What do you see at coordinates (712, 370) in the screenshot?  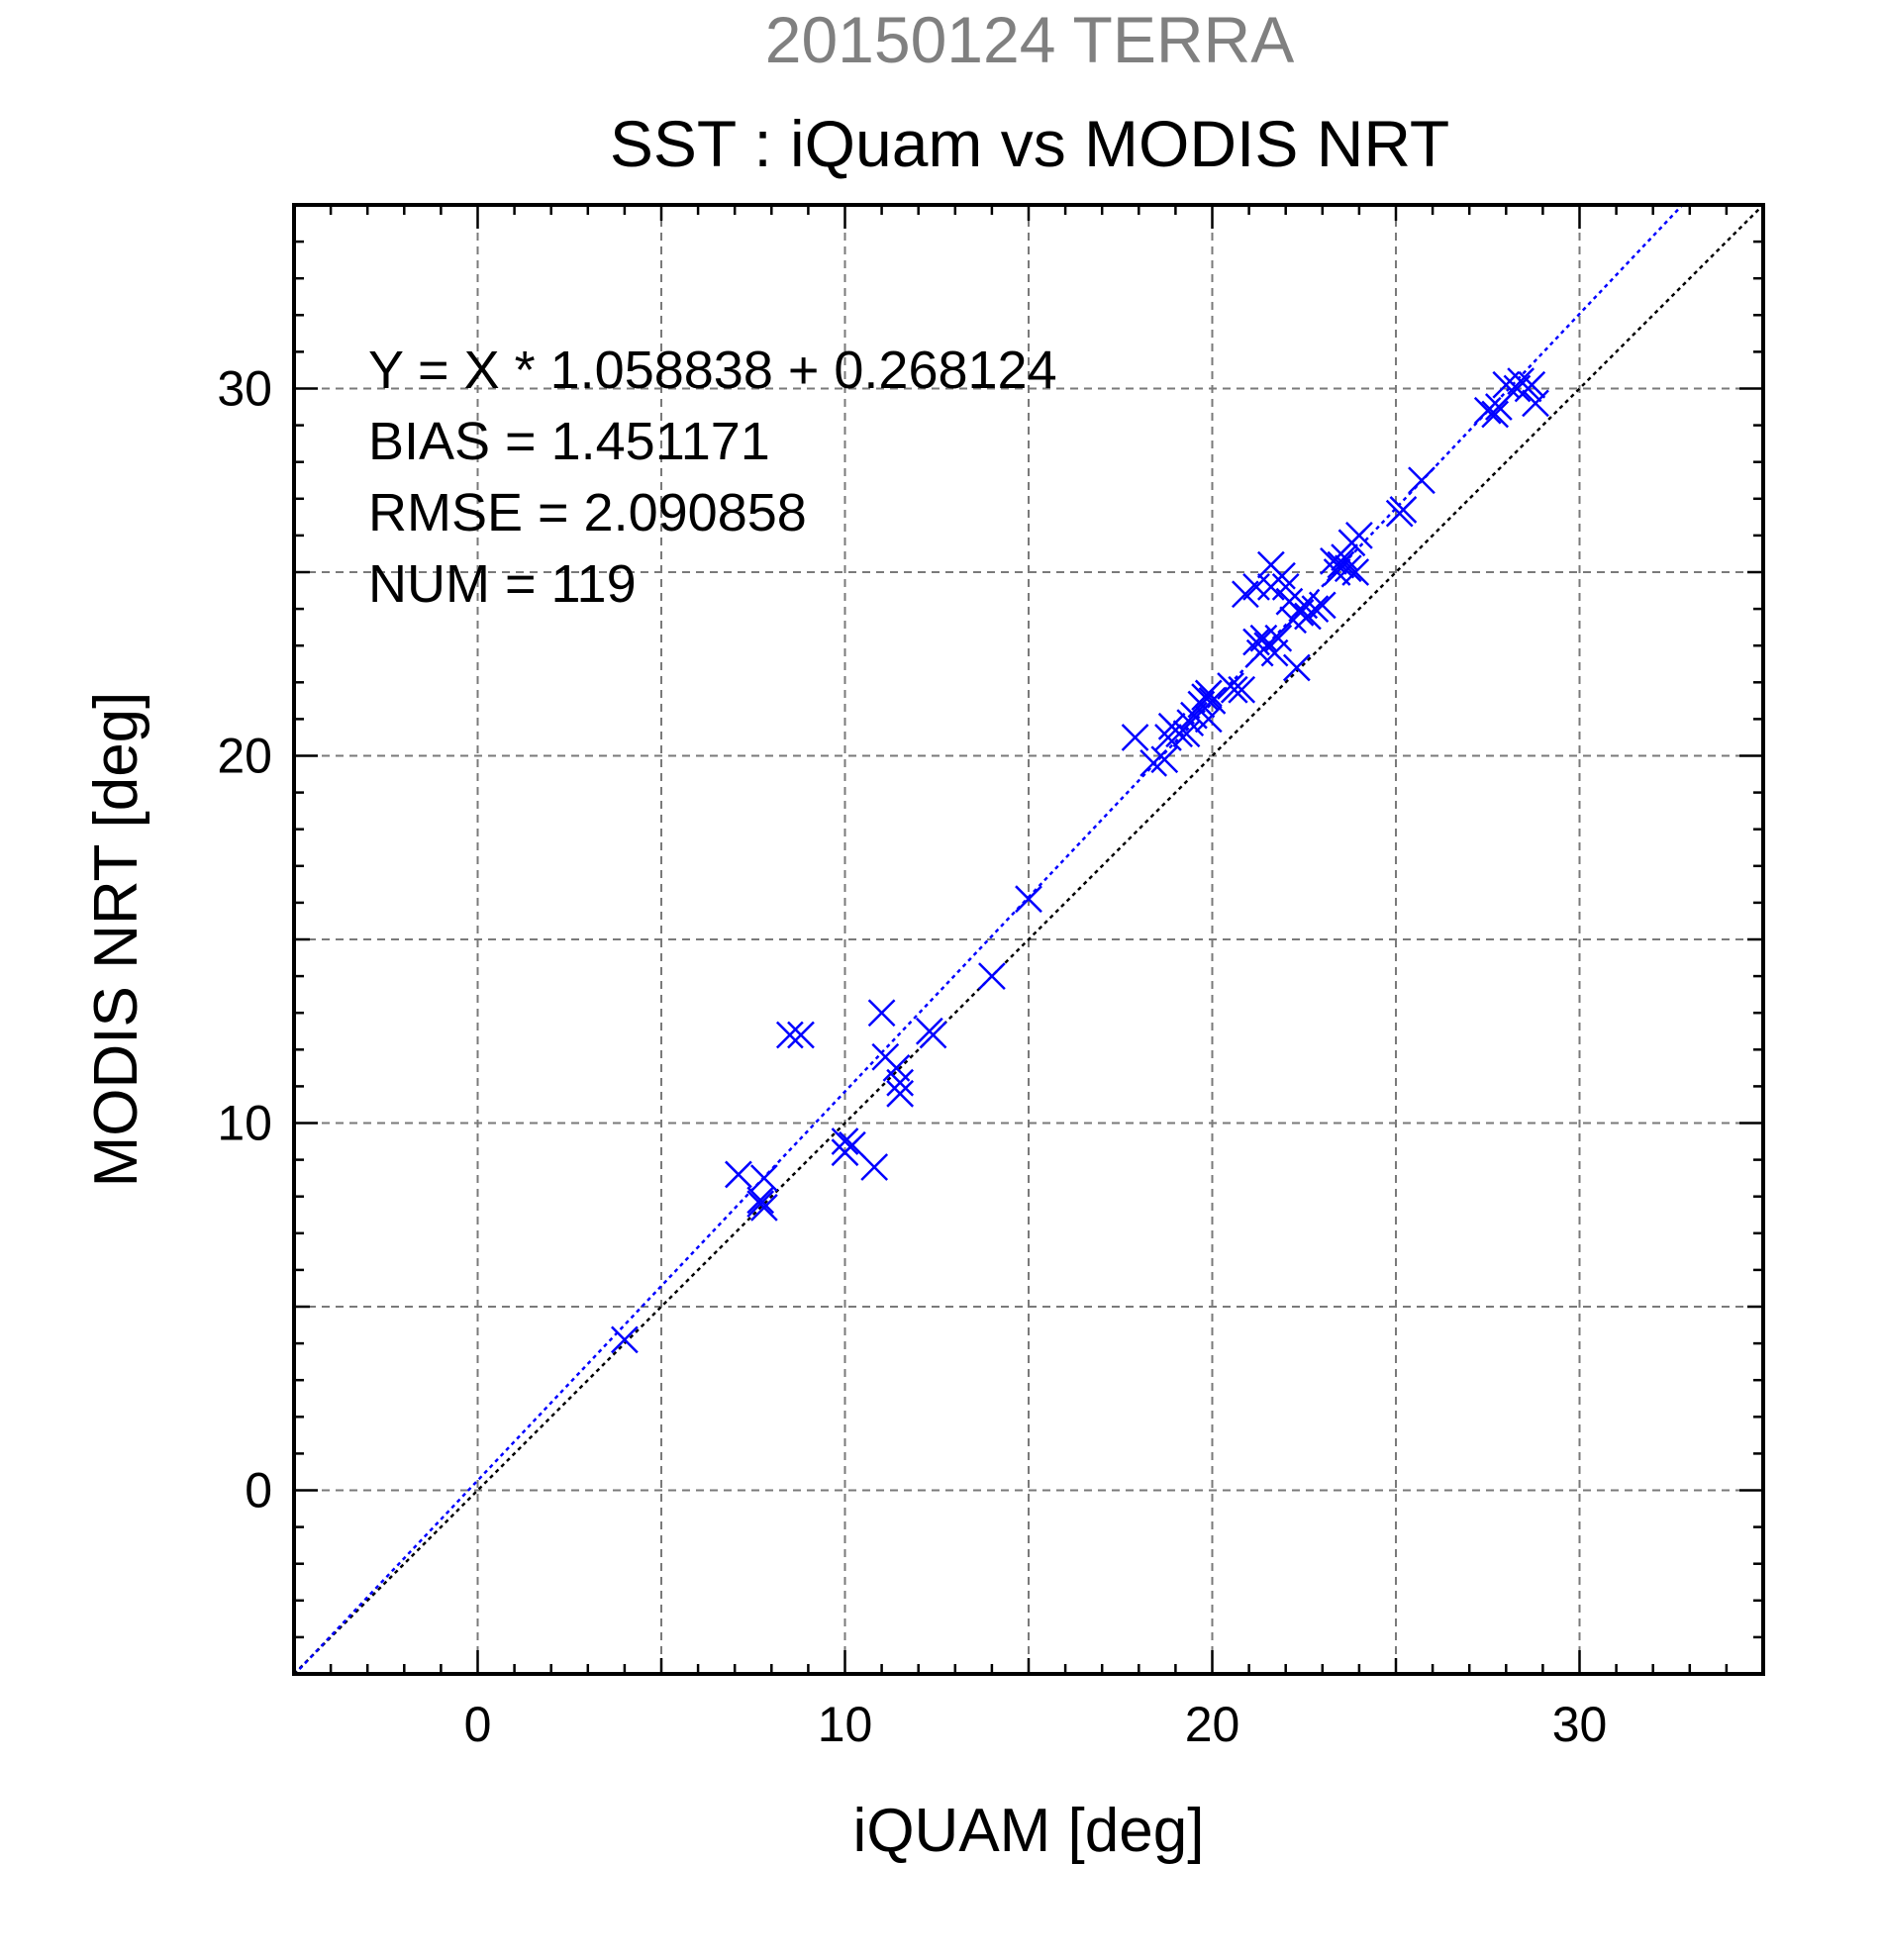 I see `stat-line: Y = X * 1.058838 + 0.268124` at bounding box center [712, 370].